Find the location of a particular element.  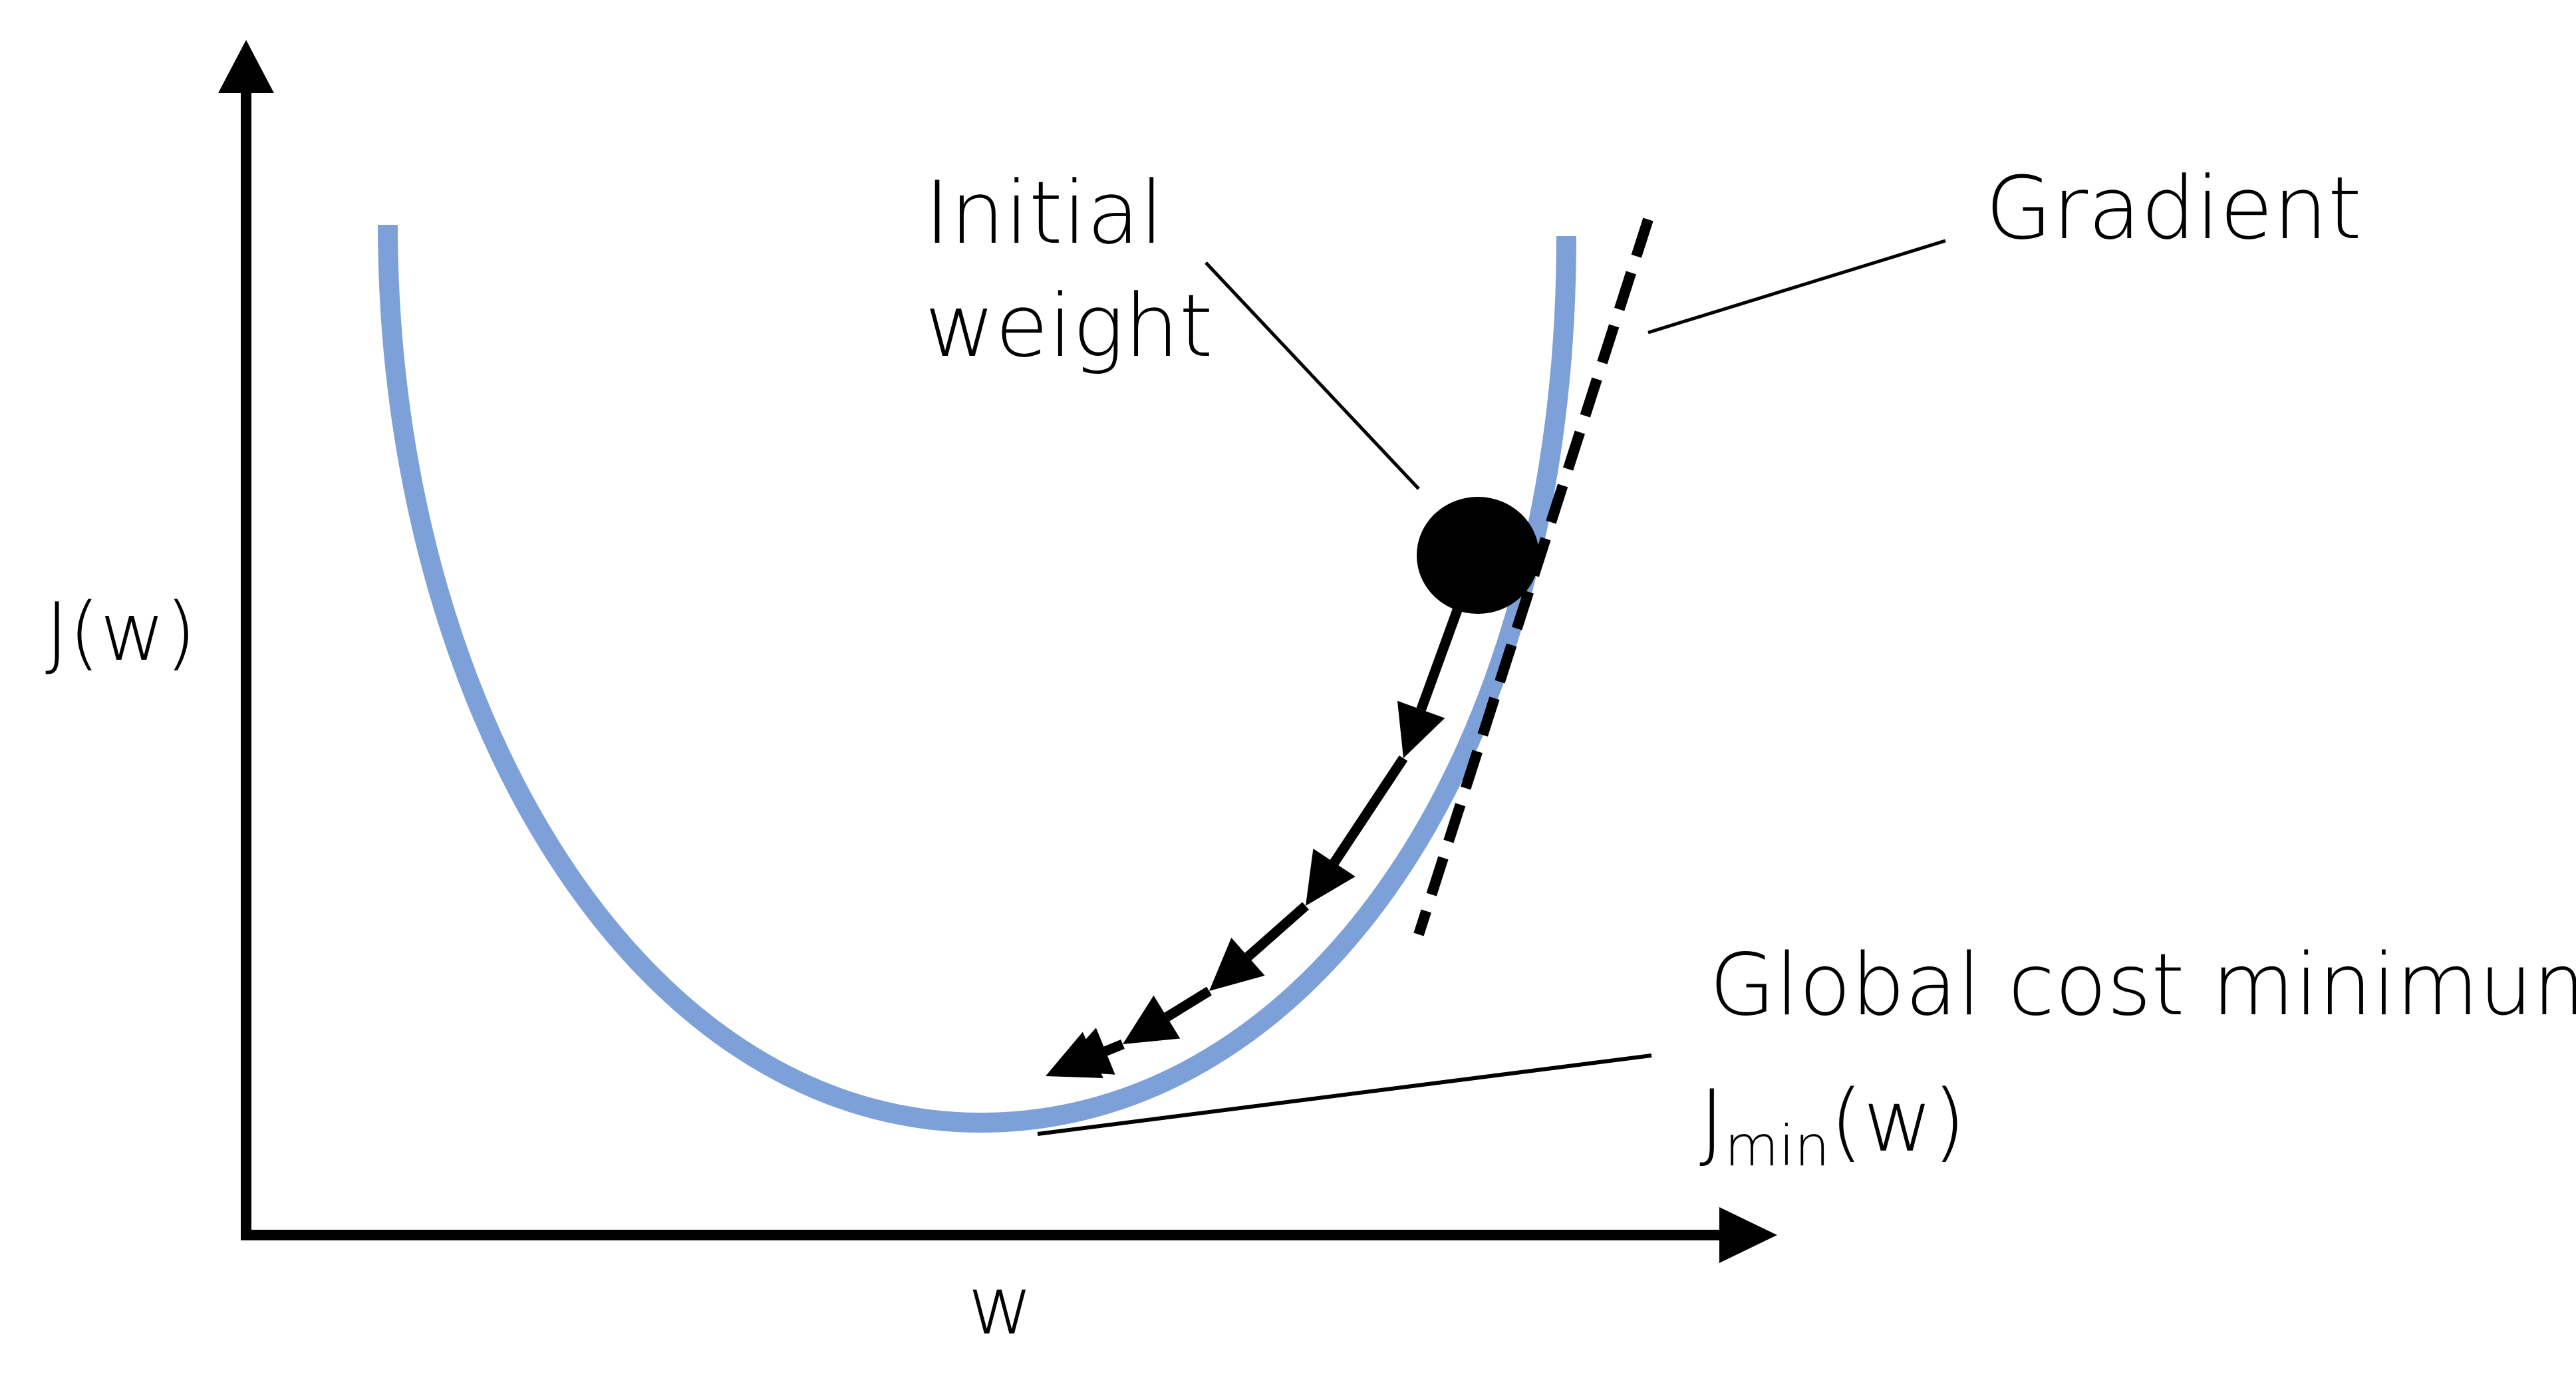

initial-weight-point is located at coordinates (1478, 555).